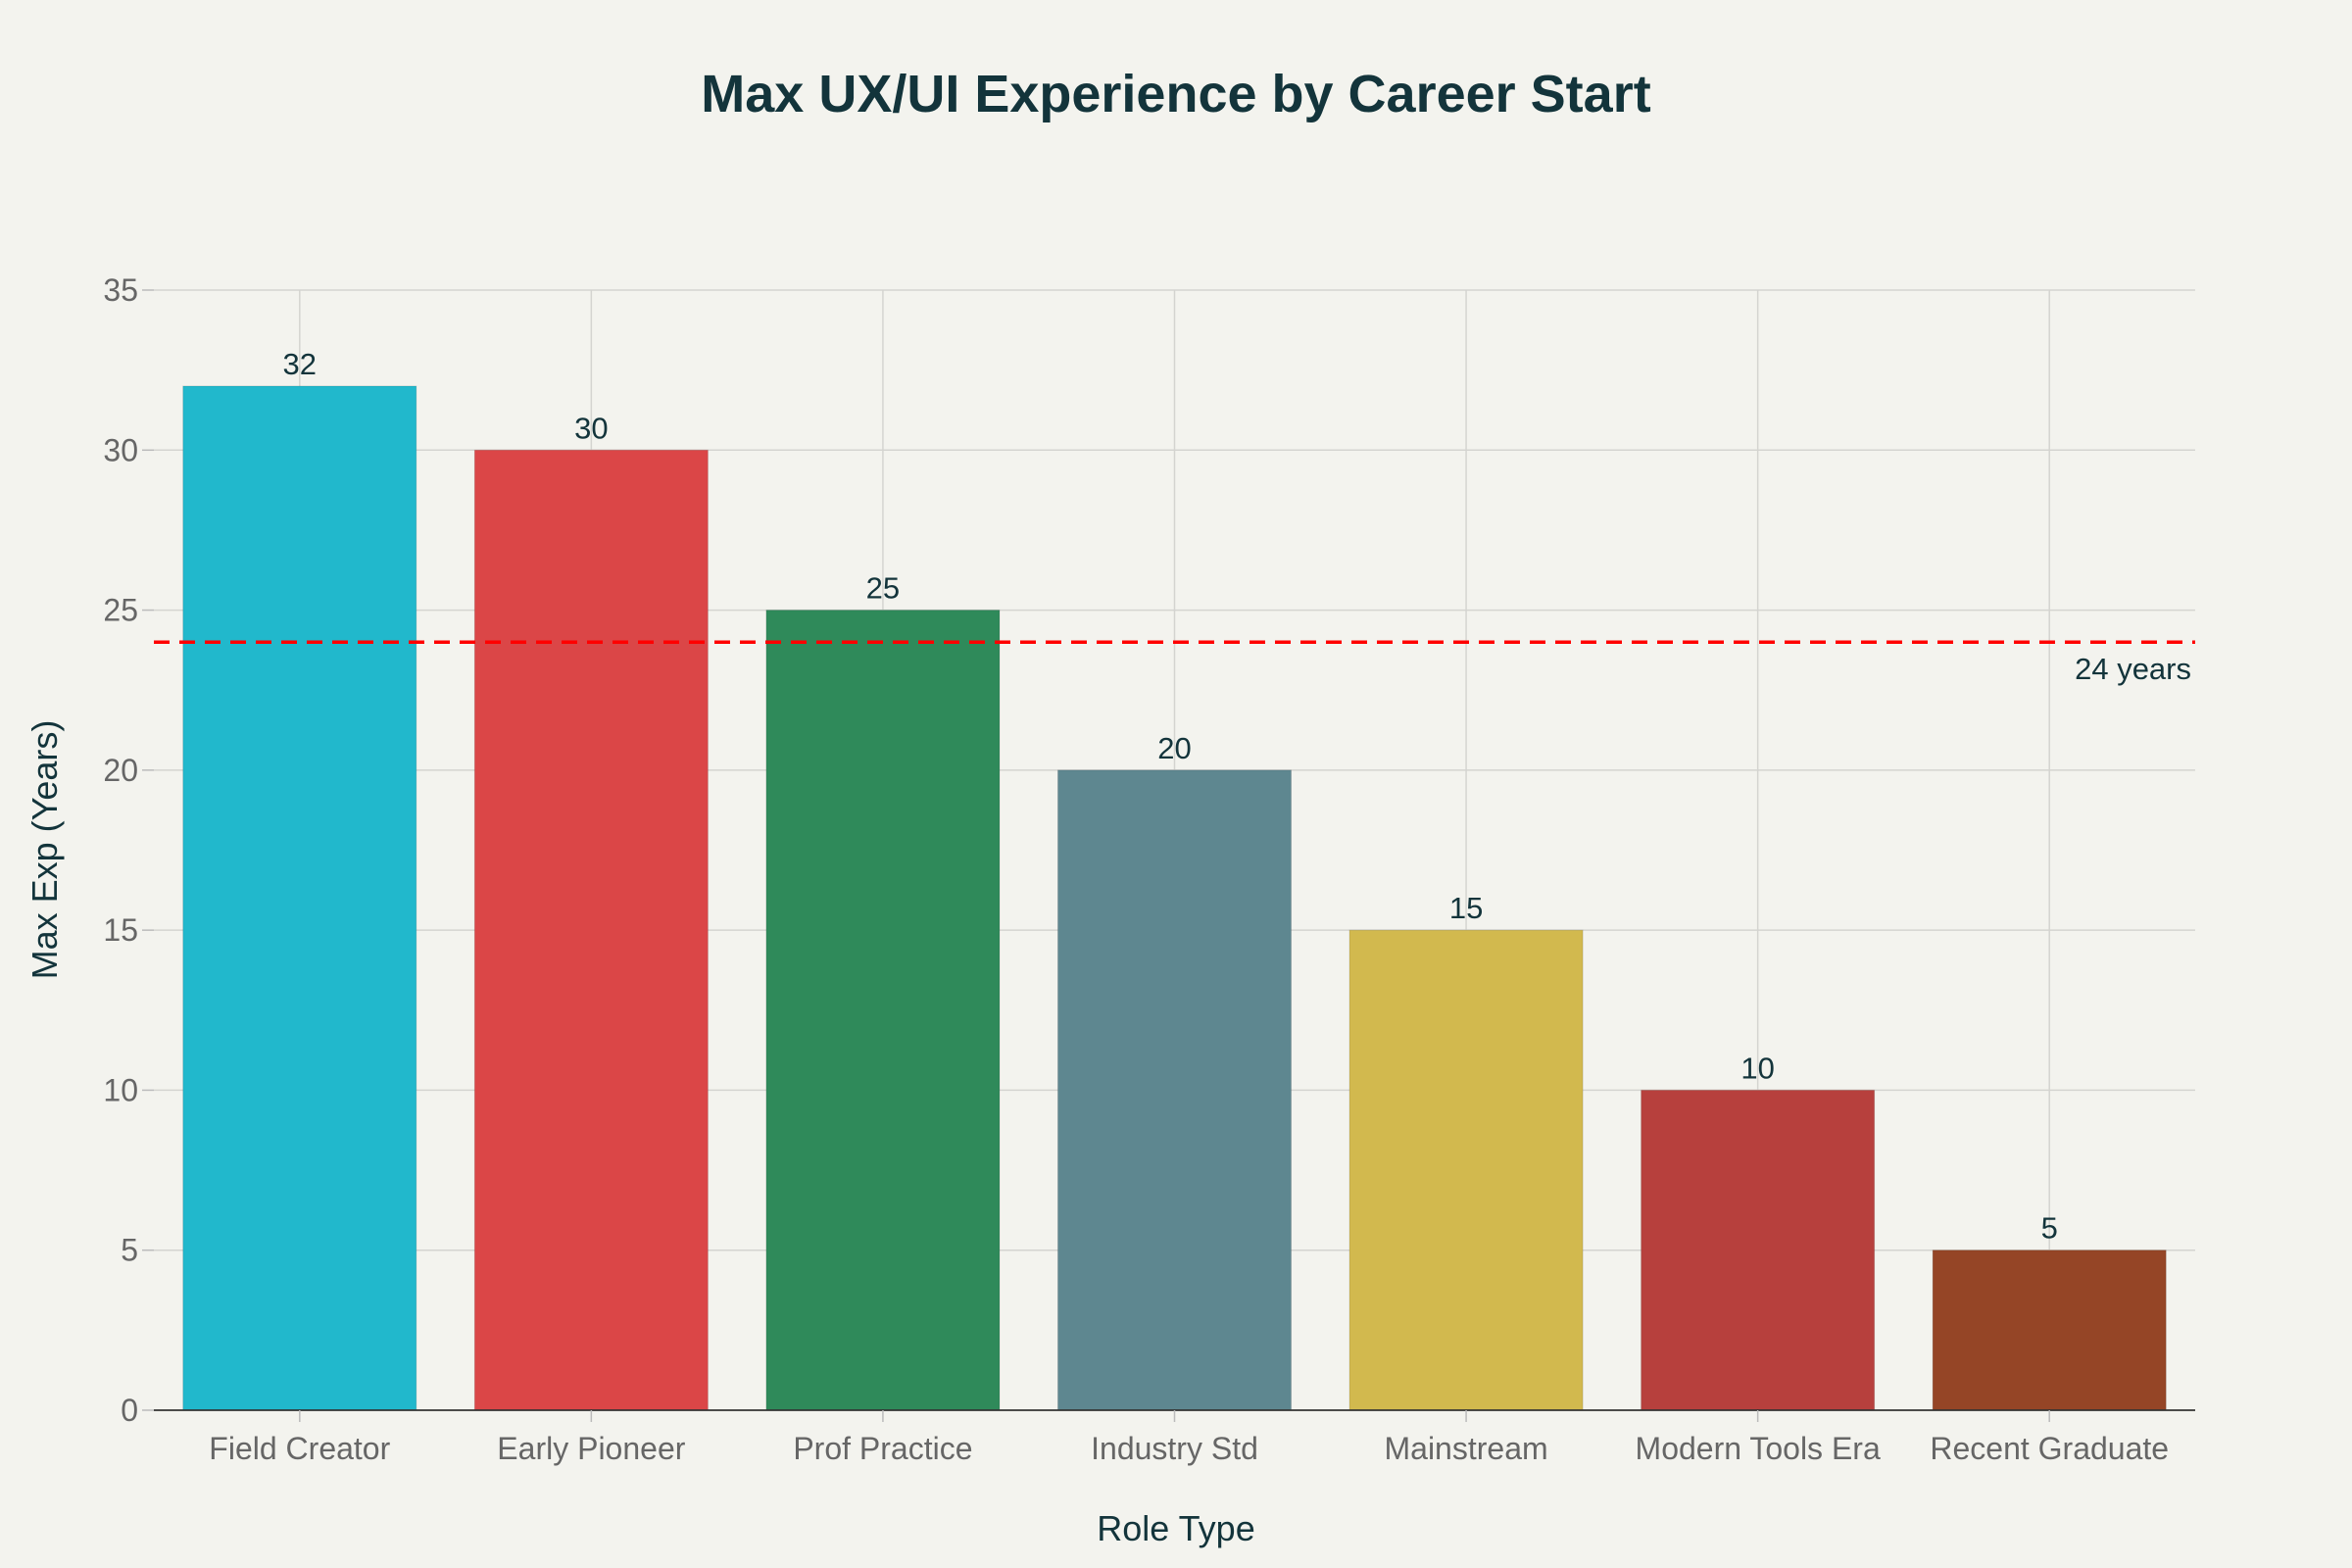 The image size is (2352, 1568). I want to click on y-axis-ticks: 0 5 10 15 20 25 30 35, so click(128, 850).